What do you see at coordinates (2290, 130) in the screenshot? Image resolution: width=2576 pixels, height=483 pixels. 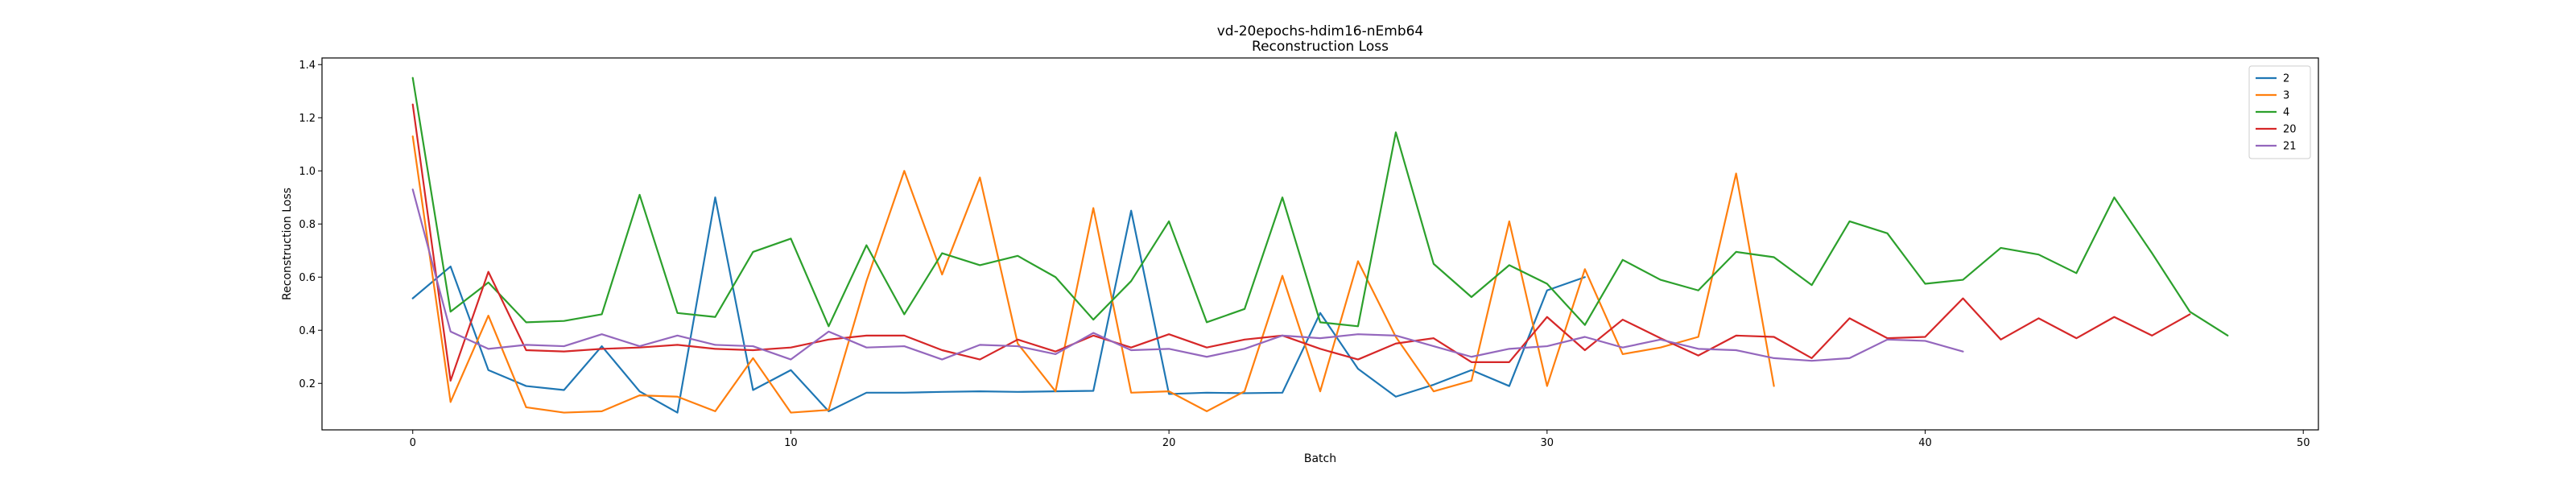 I see `legend-label-20: 20` at bounding box center [2290, 130].